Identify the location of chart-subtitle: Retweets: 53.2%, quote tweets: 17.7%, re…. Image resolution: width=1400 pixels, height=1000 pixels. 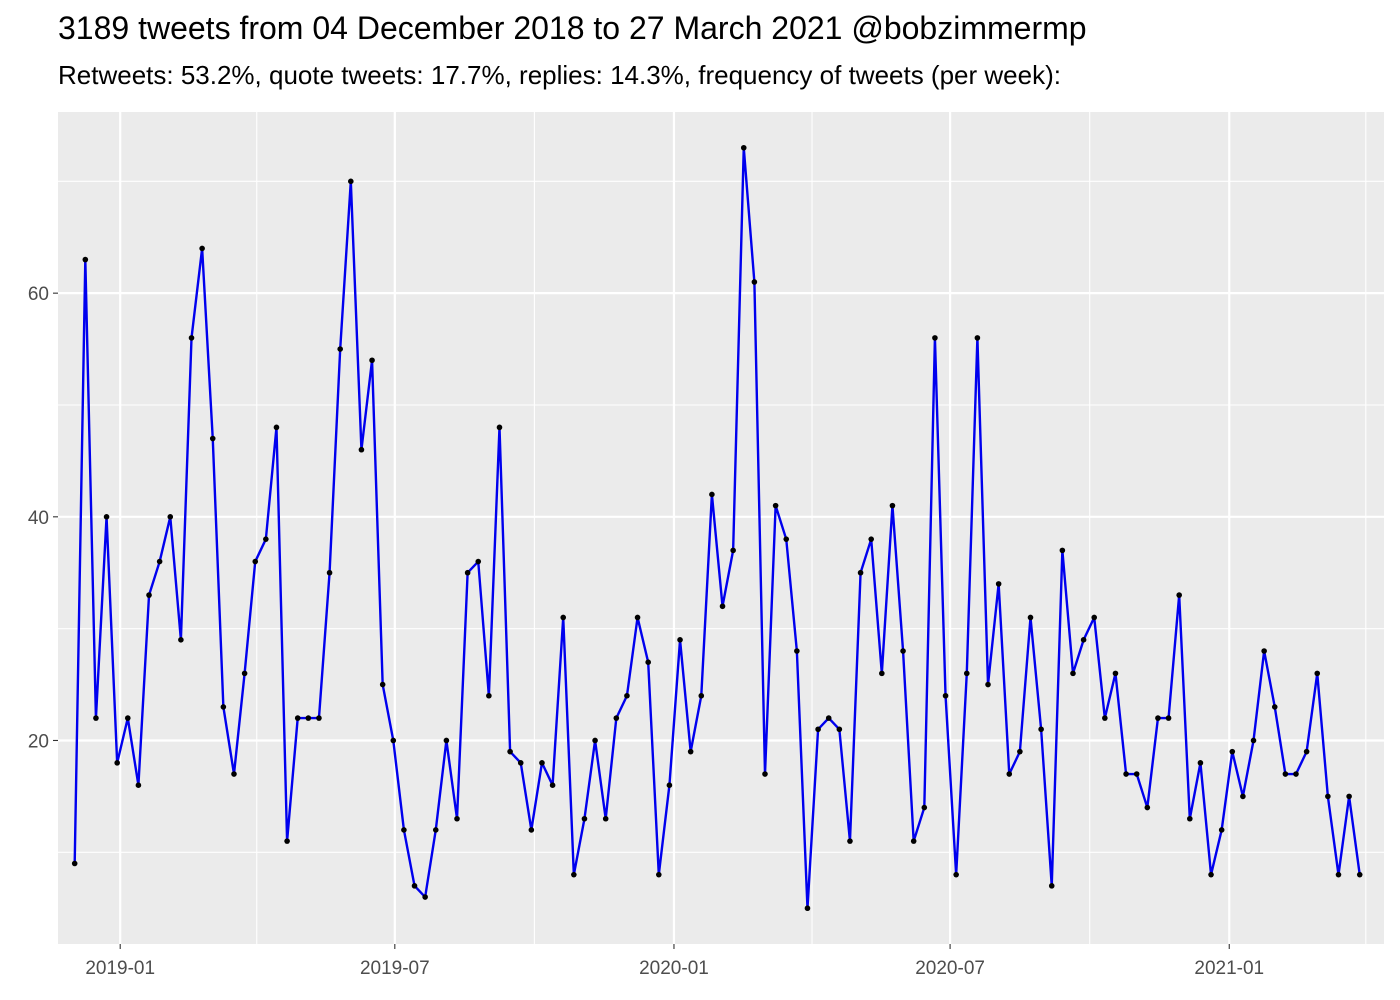
(559, 75).